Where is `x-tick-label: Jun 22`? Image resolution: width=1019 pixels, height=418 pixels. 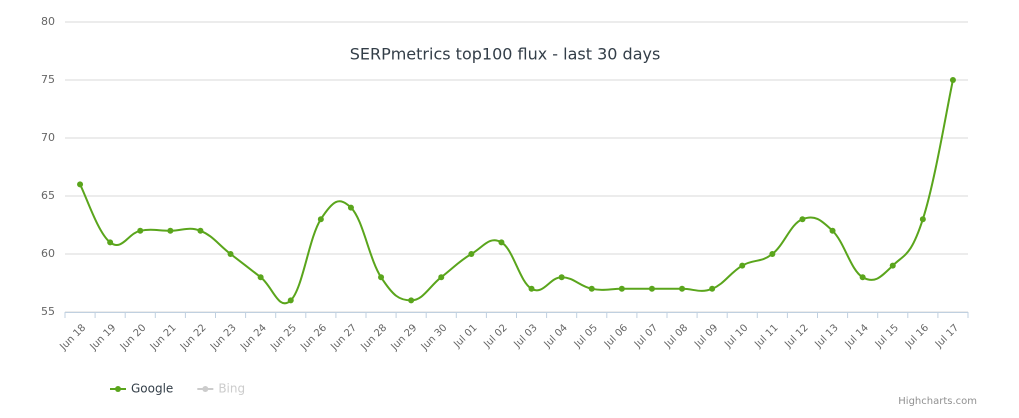 x-tick-label: Jun 22 is located at coordinates (193, 337).